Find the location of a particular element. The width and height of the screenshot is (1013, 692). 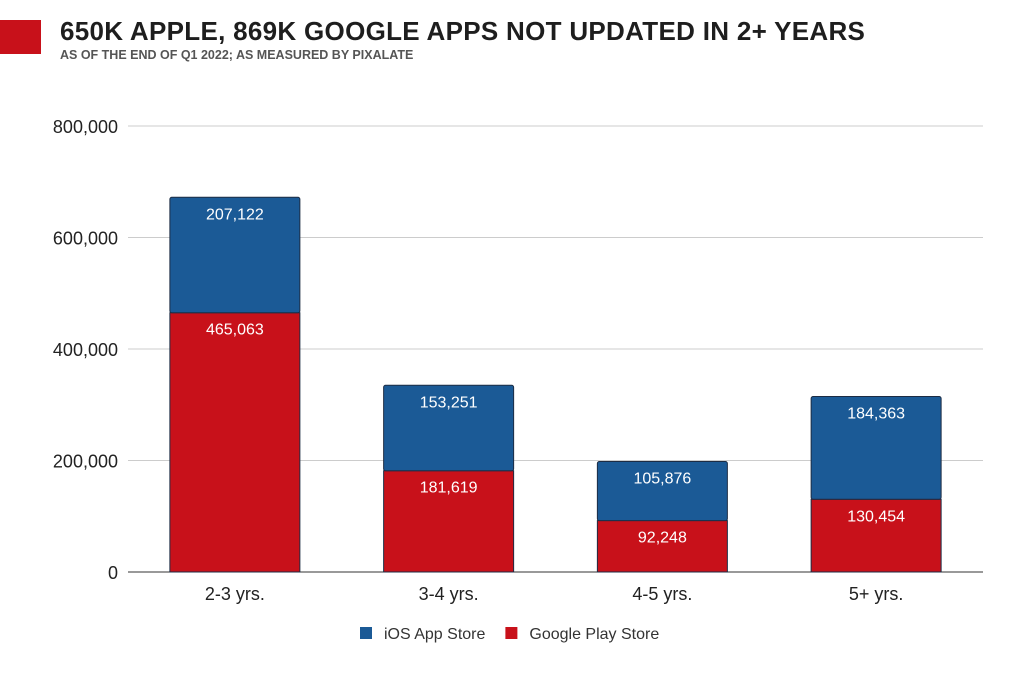

x-tick-label: 3-4 yrs. is located at coordinates (449, 594).